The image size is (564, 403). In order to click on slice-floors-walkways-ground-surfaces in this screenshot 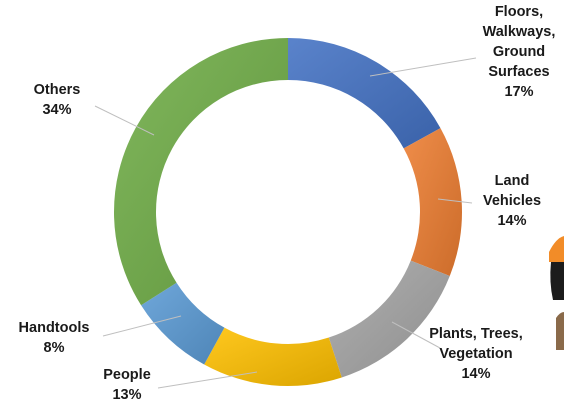, I will do `click(364, 93)`.